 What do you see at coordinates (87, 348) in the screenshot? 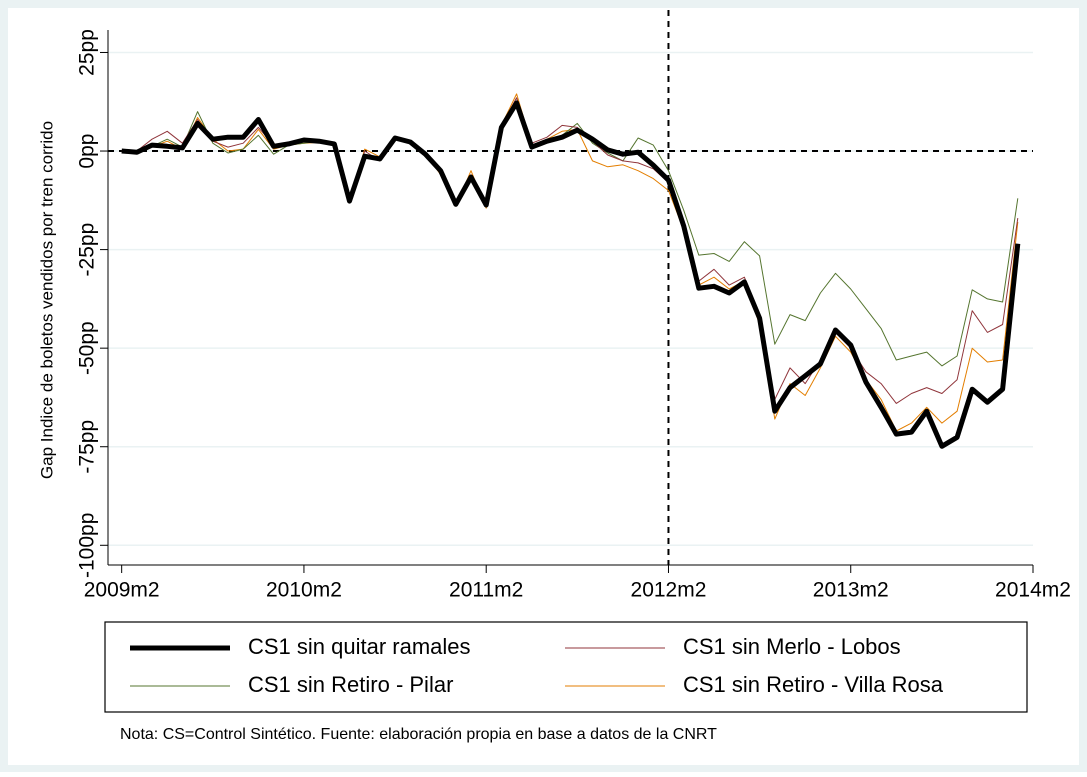
I see `y-tick-label: -50pp` at bounding box center [87, 348].